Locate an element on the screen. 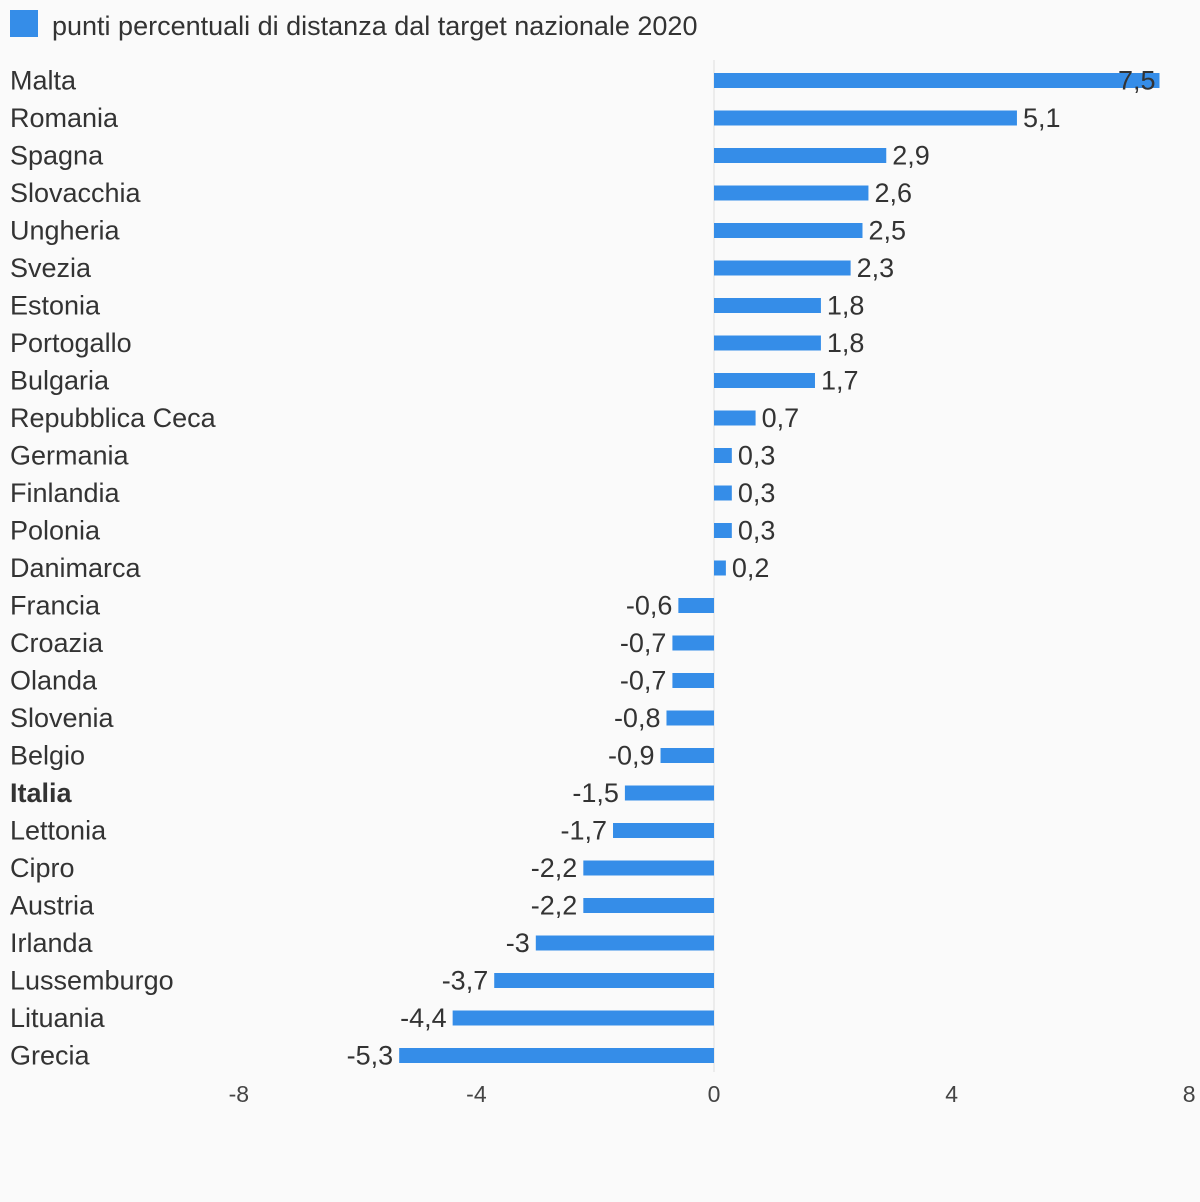  value-label: -0,9 is located at coordinates (631, 756).